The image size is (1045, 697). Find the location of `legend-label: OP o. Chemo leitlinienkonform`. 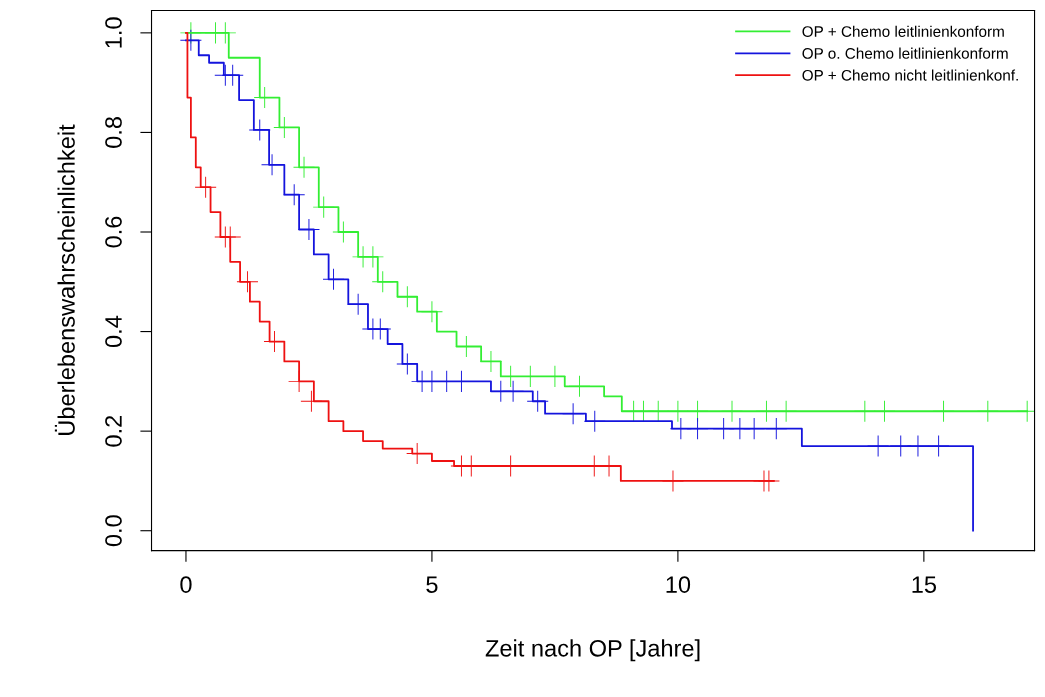

legend-label: OP o. Chemo leitlinienkonform is located at coordinates (905, 53).